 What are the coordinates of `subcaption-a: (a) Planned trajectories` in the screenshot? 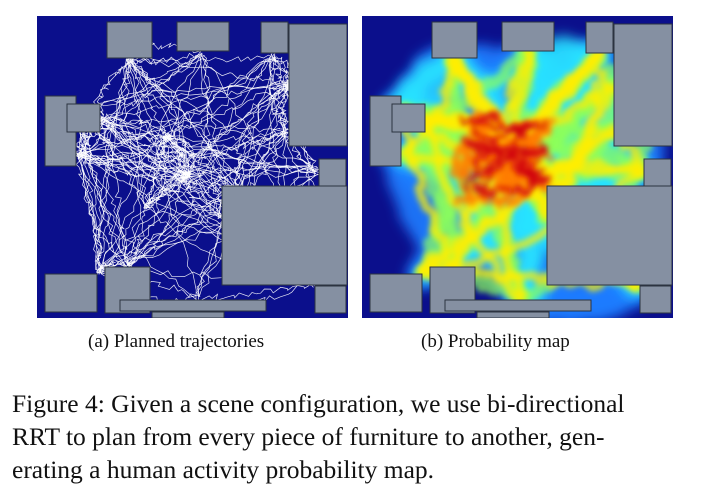 It's located at (176, 341).